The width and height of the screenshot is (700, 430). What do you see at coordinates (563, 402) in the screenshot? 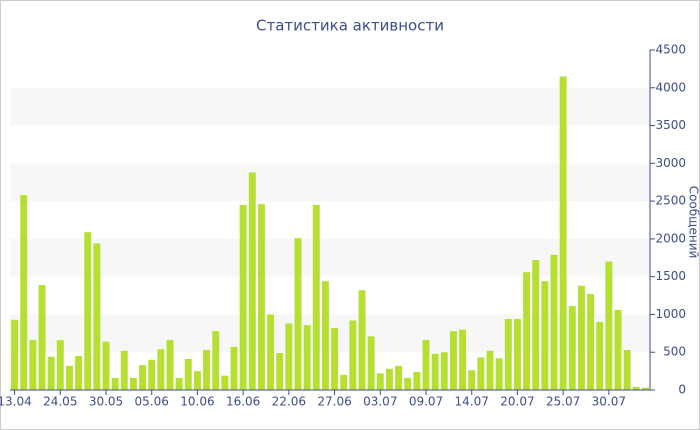
I see `x-tick-label: 25.07` at bounding box center [563, 402].